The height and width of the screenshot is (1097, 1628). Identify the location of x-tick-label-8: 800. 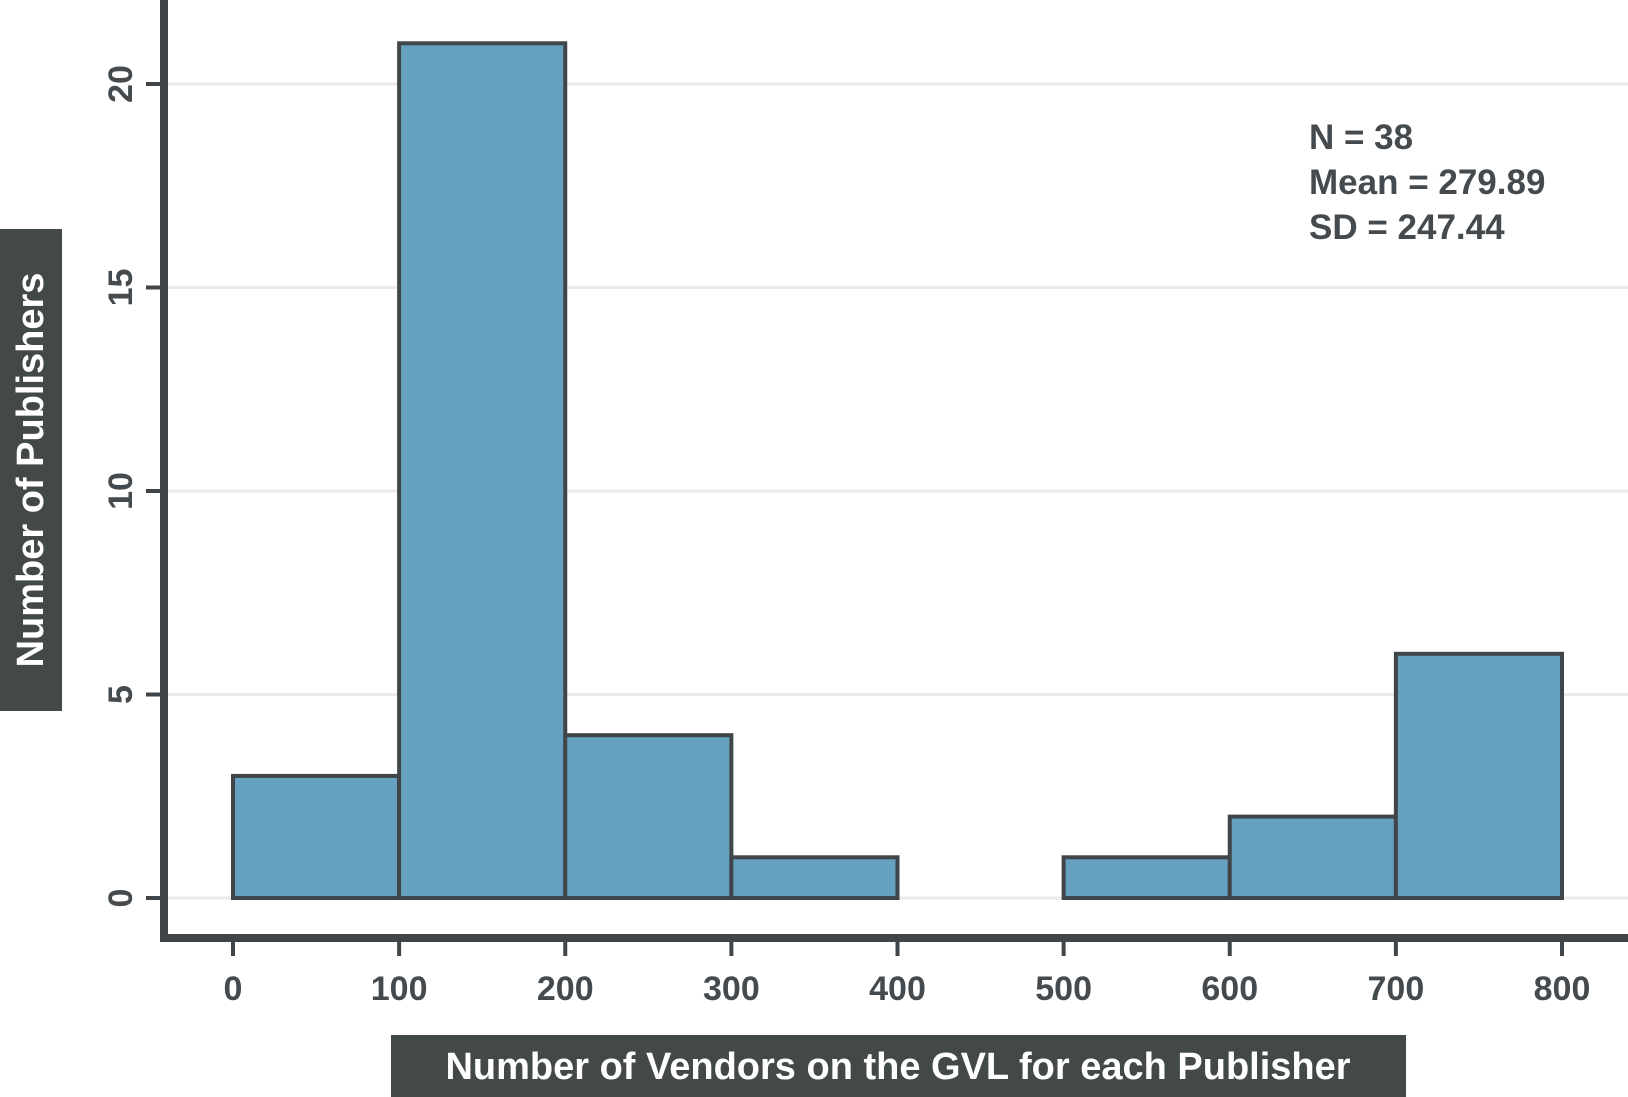
(1562, 989).